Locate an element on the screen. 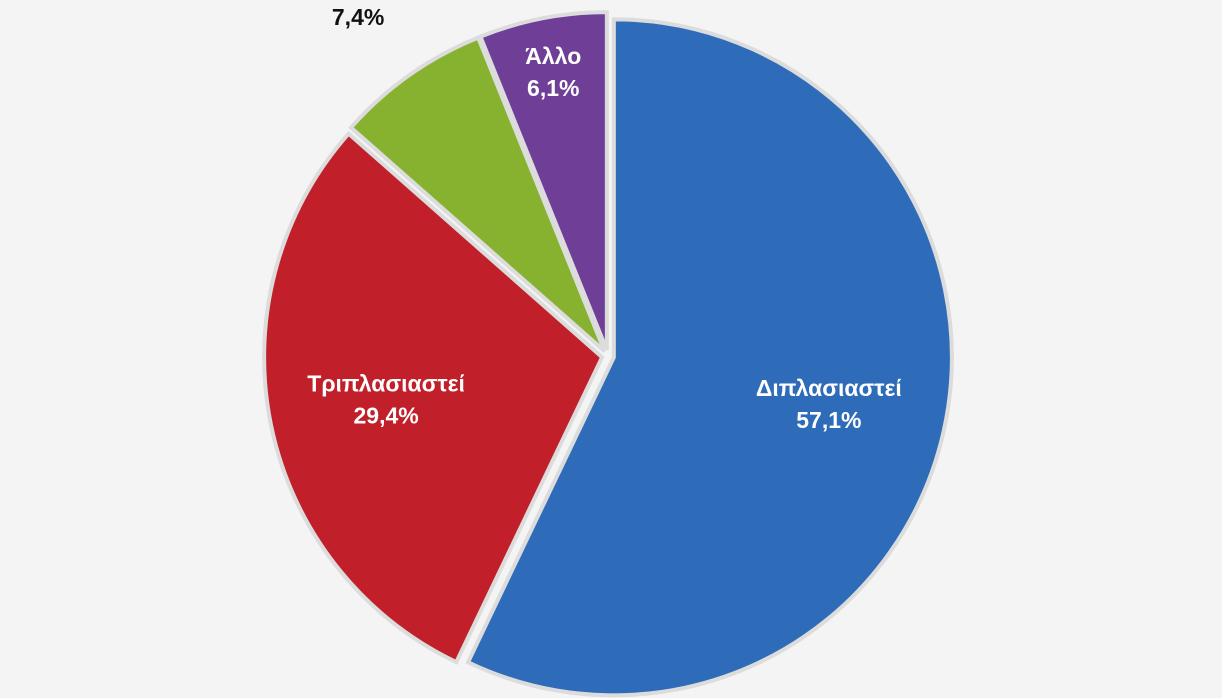 Image resolution: width=1222 pixels, height=698 pixels. slice-name: Τριπλασιαστεί is located at coordinates (386, 383).